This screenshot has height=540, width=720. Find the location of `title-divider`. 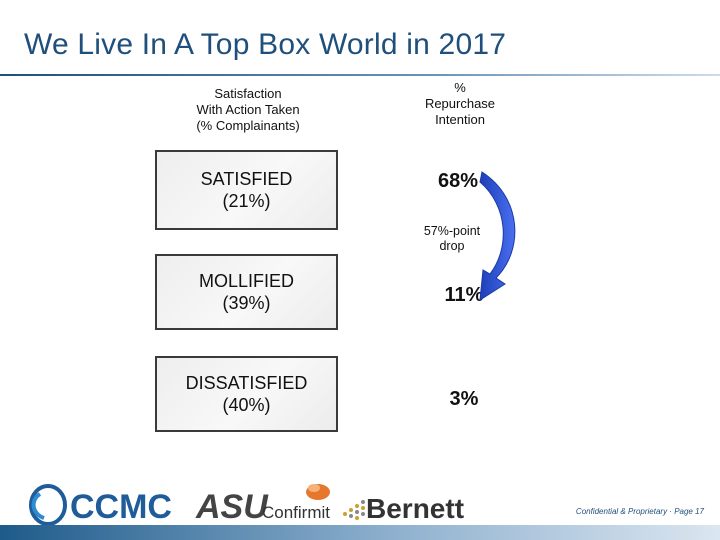

title-divider is located at coordinates (360, 75).